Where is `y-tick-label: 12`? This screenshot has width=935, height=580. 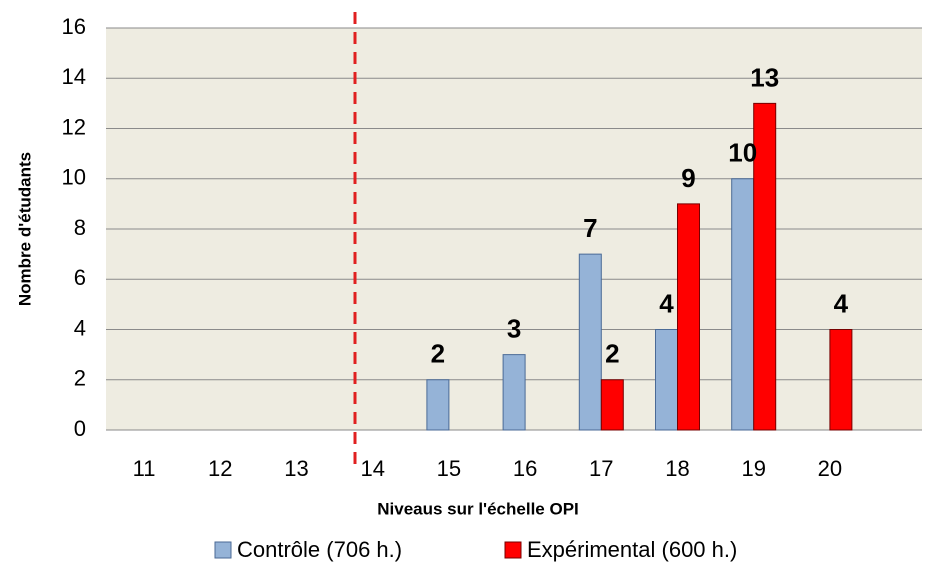 y-tick-label: 12 is located at coordinates (74, 126).